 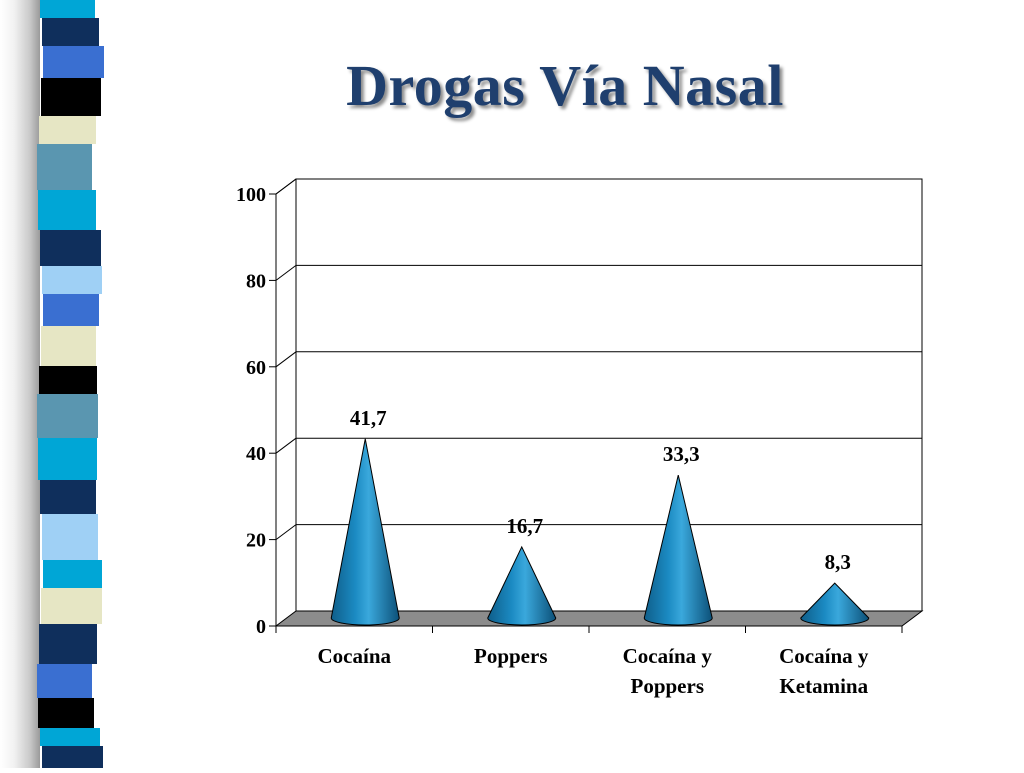 I want to click on x-tick-label: Cocaína, so click(x=355, y=656).